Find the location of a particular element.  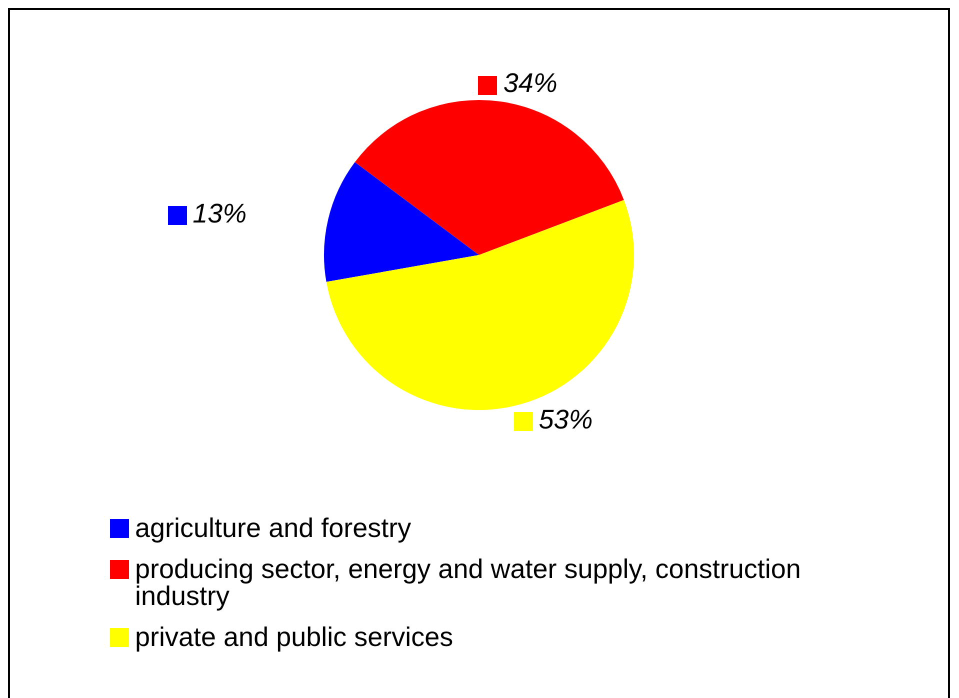

data-label: 34% is located at coordinates (530, 83).